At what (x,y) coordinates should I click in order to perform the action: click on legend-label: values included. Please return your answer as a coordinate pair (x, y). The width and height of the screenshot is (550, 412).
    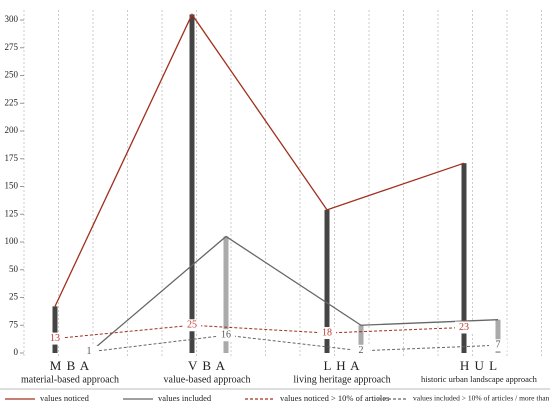
    Looking at the image, I should click on (185, 398).